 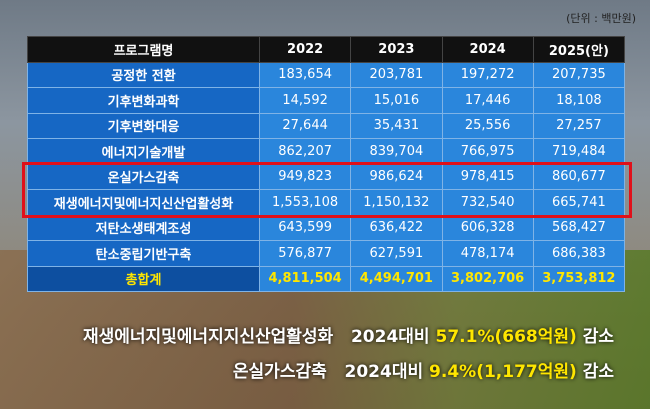 What do you see at coordinates (143, 227) in the screenshot?
I see `row-label: 저탄소생태계조성` at bounding box center [143, 227].